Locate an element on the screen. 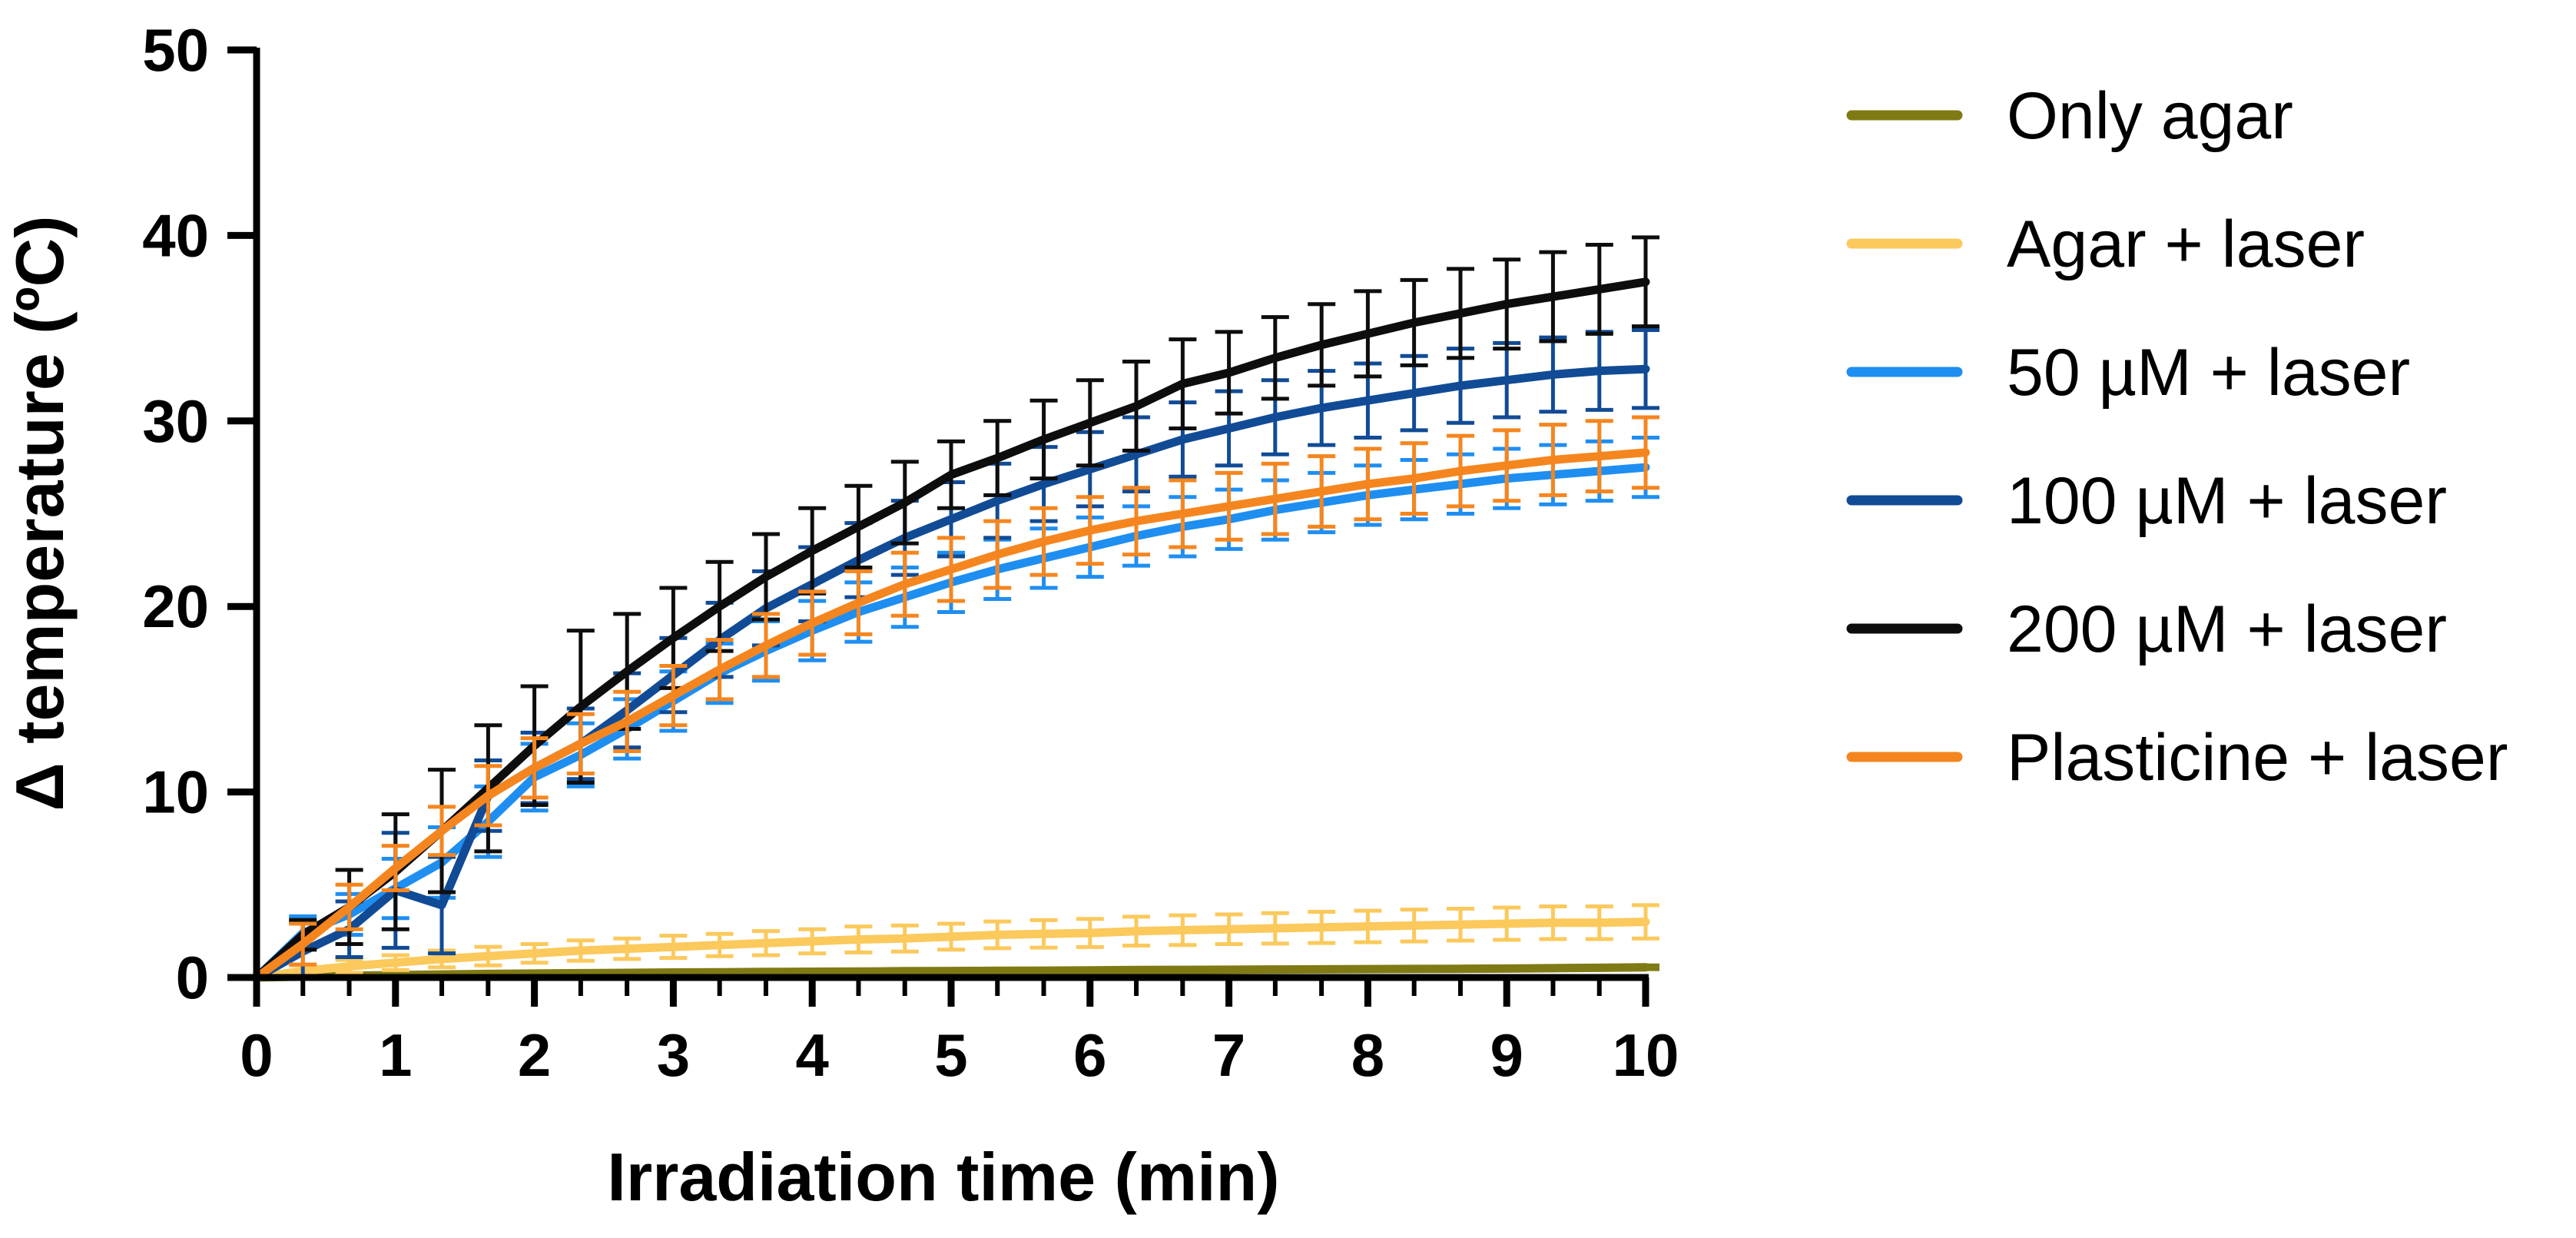  legend-item: 200 µM + laser is located at coordinates (2146, 629).